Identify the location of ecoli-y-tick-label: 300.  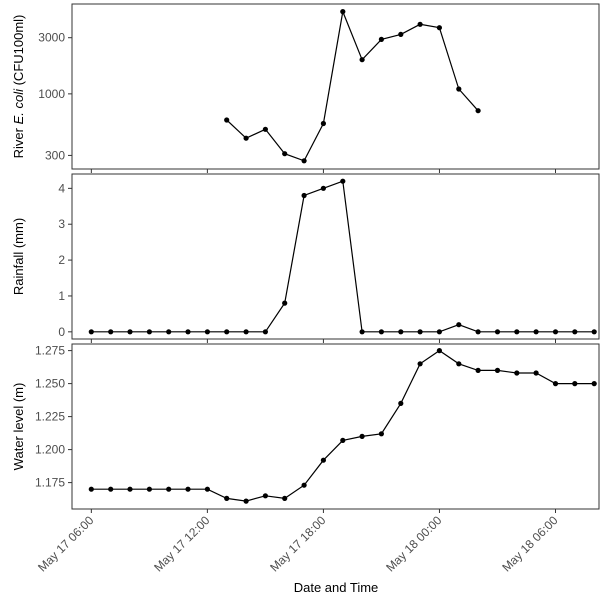
(55, 155).